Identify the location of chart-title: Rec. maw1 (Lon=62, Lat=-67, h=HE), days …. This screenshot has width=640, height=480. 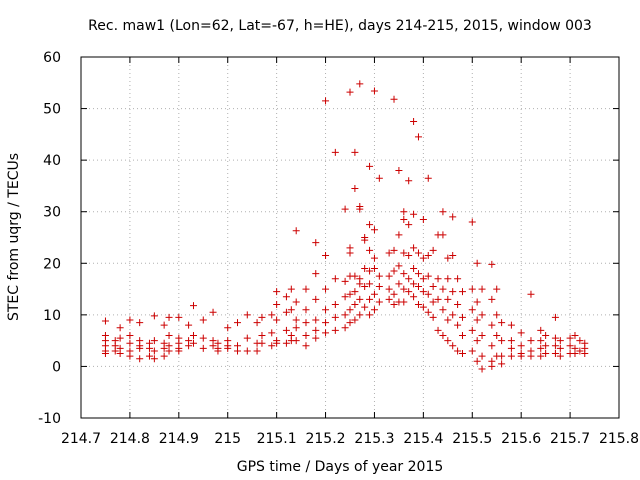
(340, 26).